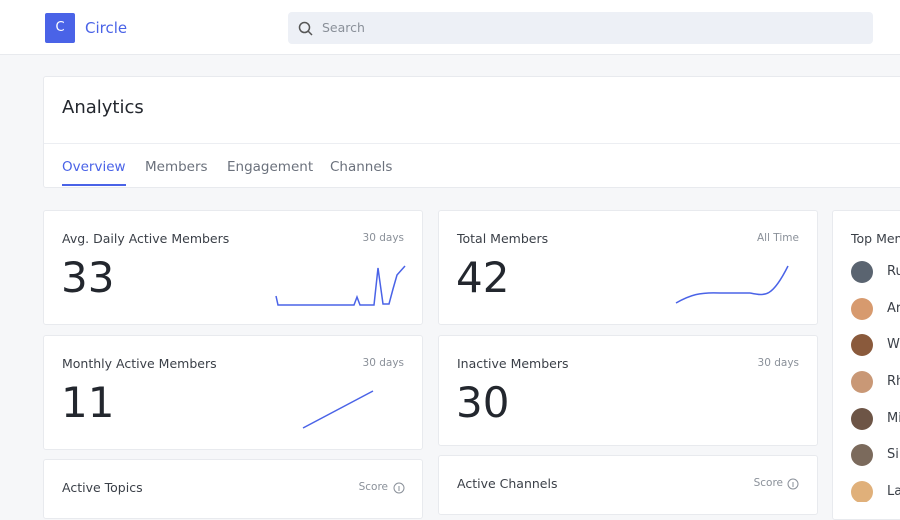 This screenshot has width=900, height=520. I want to click on card-title: Active Channels, so click(507, 483).